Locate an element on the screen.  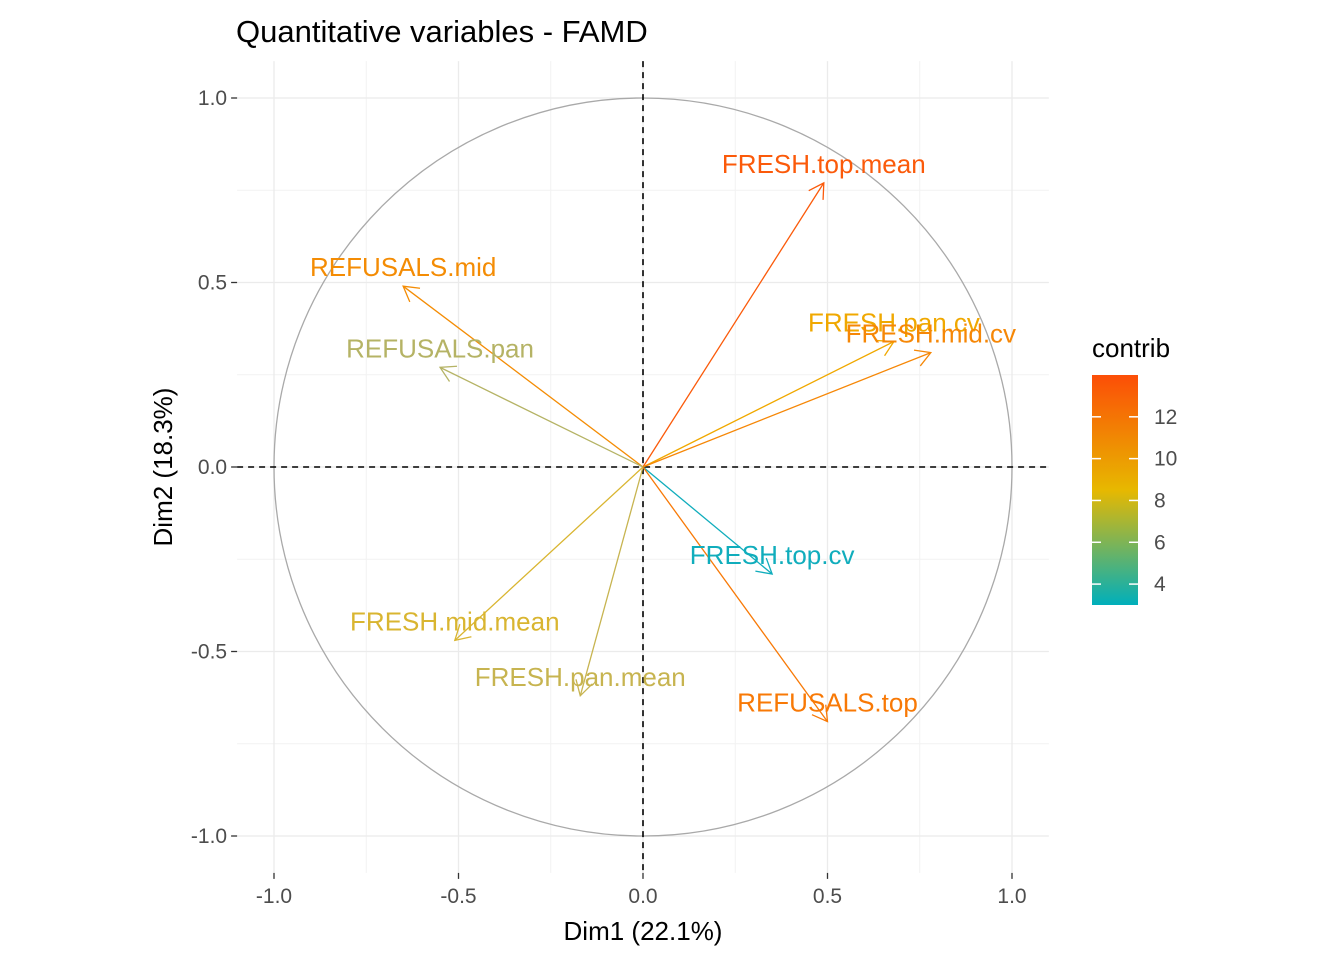
arrow-refusals-top is located at coordinates (735, 594).